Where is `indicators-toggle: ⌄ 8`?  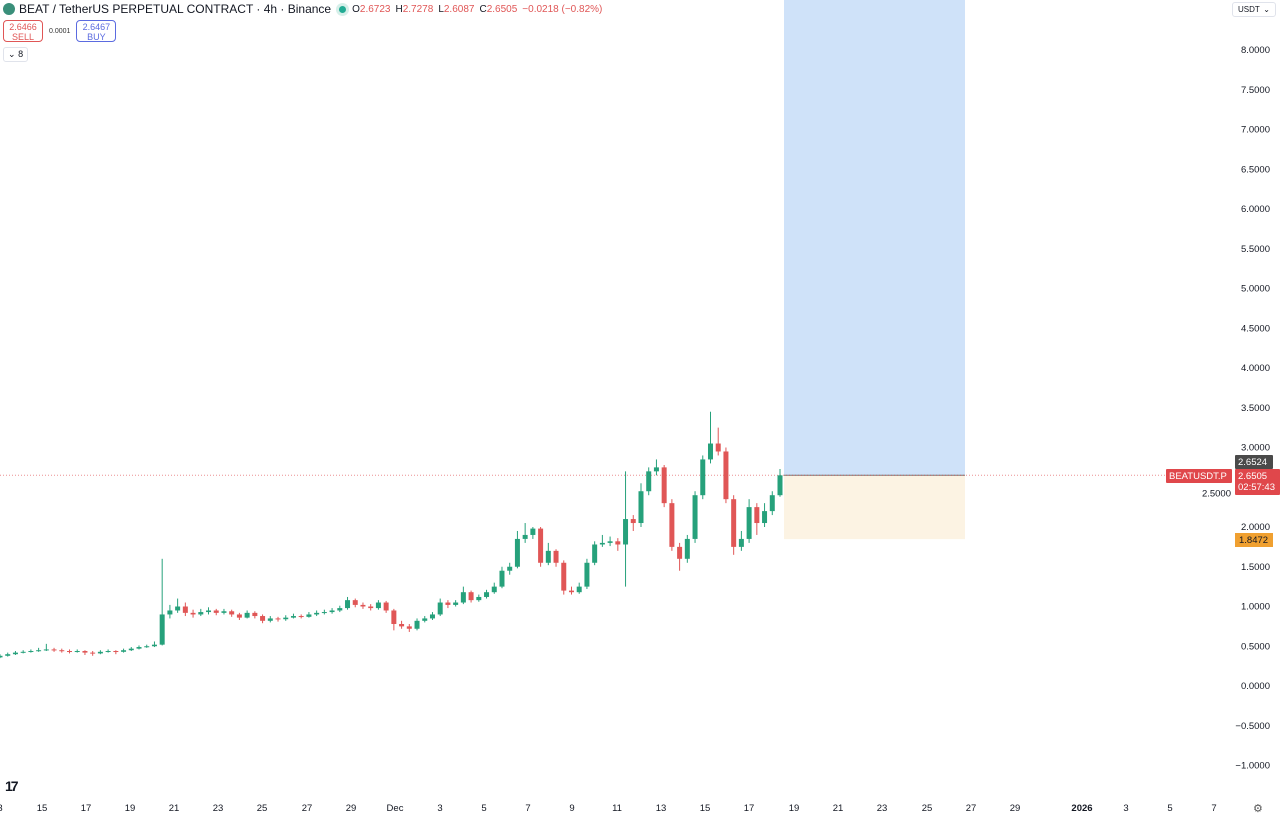 indicators-toggle: ⌄ 8 is located at coordinates (16, 54).